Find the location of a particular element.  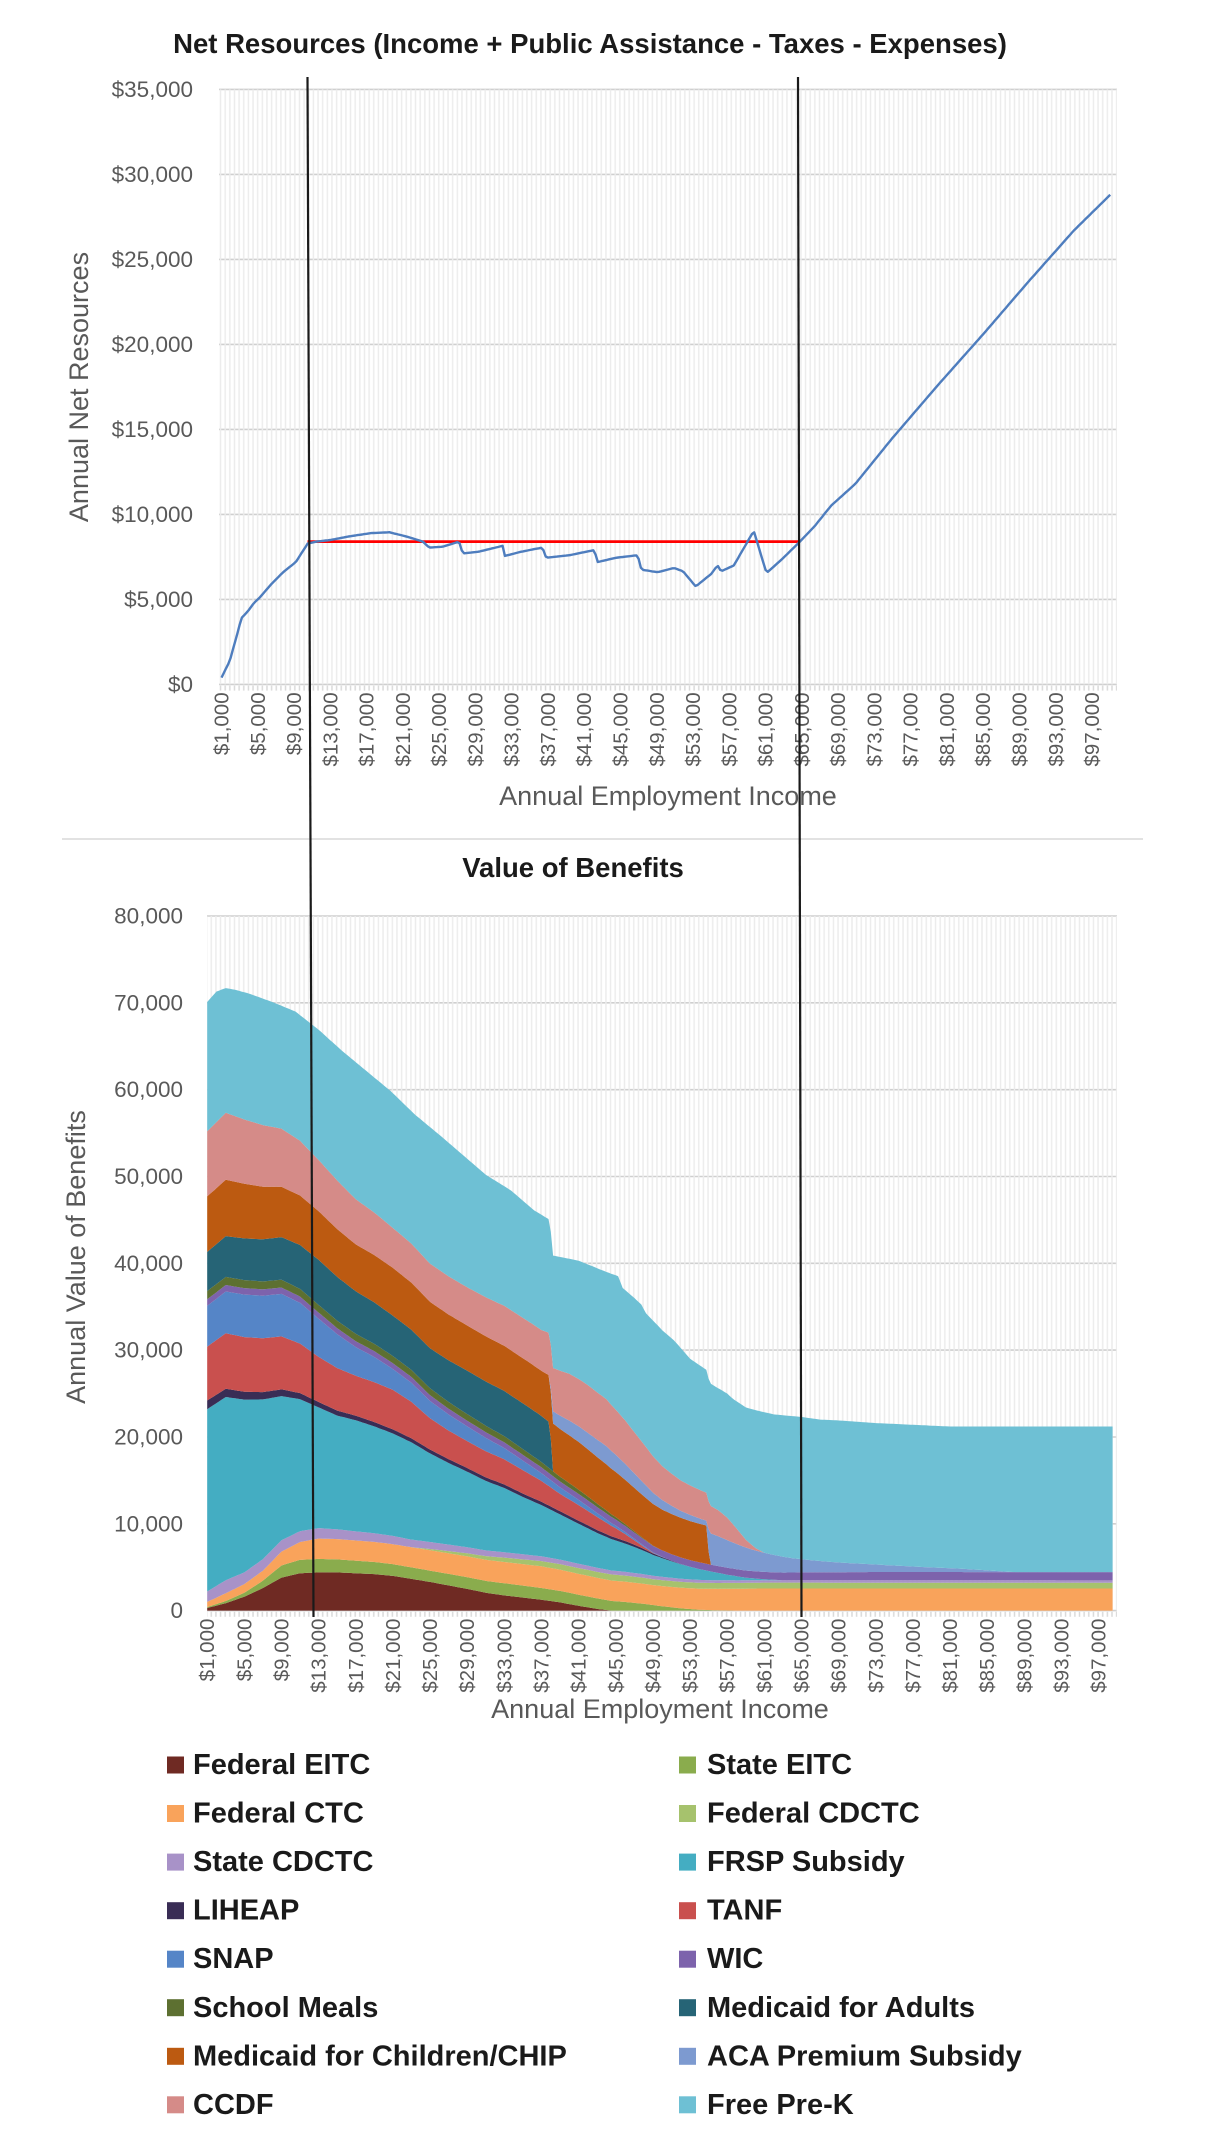

svg-text: Annual Value of Benefits is located at coordinates (76, 1257).